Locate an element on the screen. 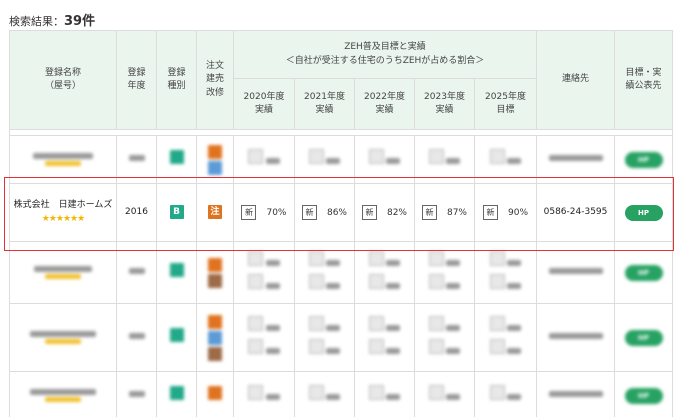 The width and height of the screenshot is (680, 417). hp-button: HP is located at coordinates (643, 212).